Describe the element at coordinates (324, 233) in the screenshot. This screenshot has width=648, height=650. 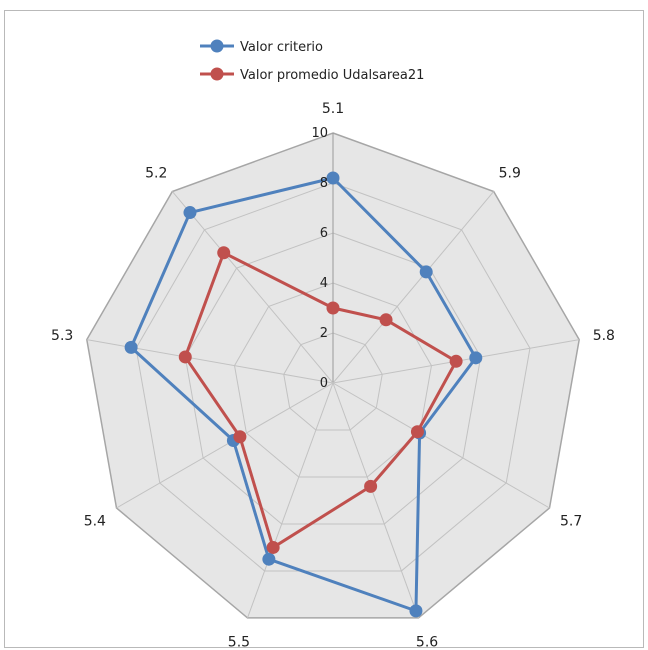
I see `tick-label: 6` at that location.